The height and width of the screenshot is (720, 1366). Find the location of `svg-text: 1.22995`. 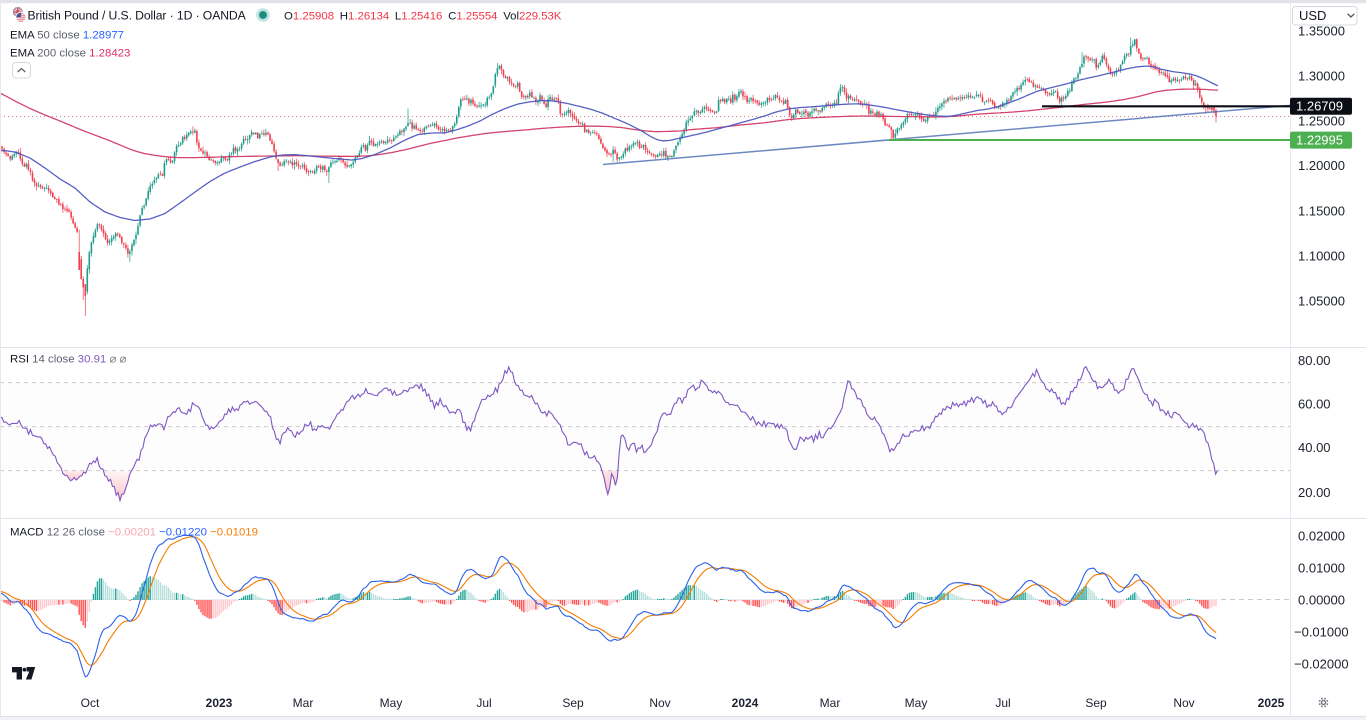

svg-text: 1.22995 is located at coordinates (1319, 139).